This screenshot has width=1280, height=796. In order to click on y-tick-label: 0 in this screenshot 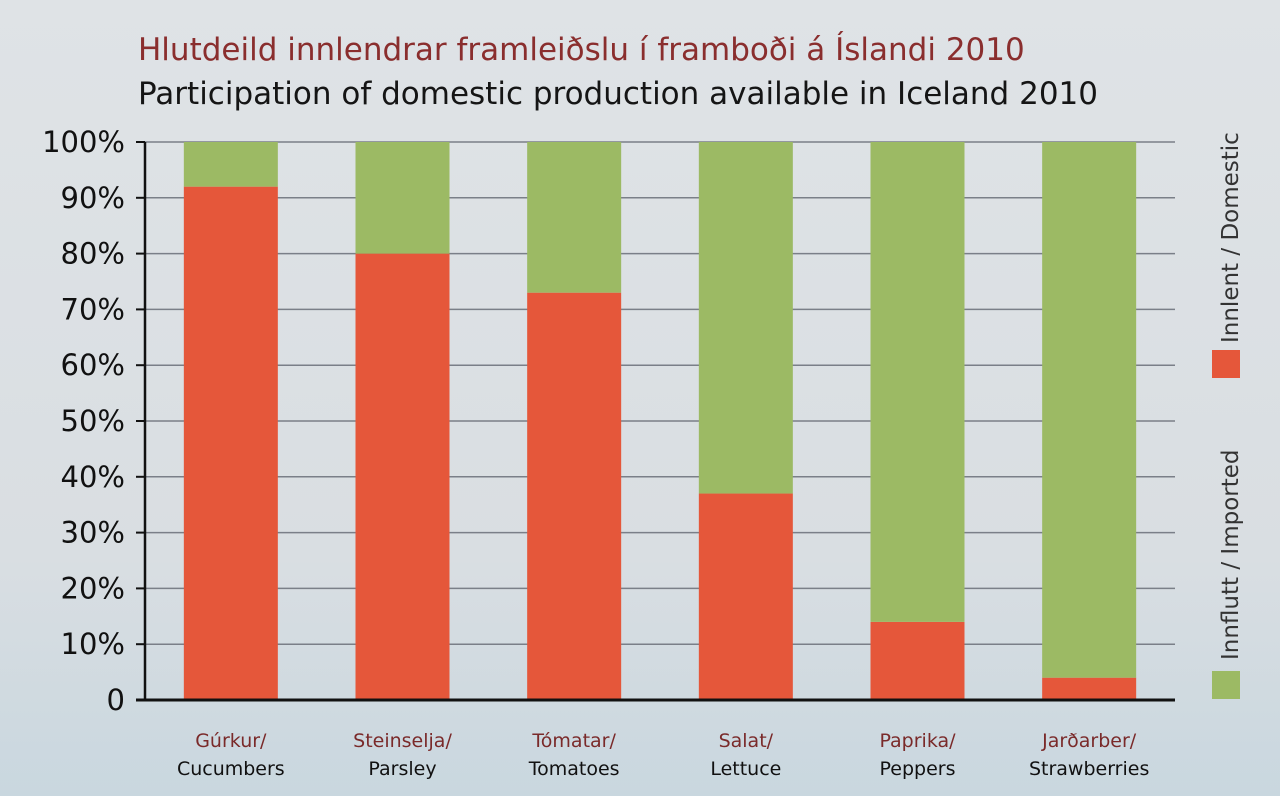, I will do `click(116, 700)`.